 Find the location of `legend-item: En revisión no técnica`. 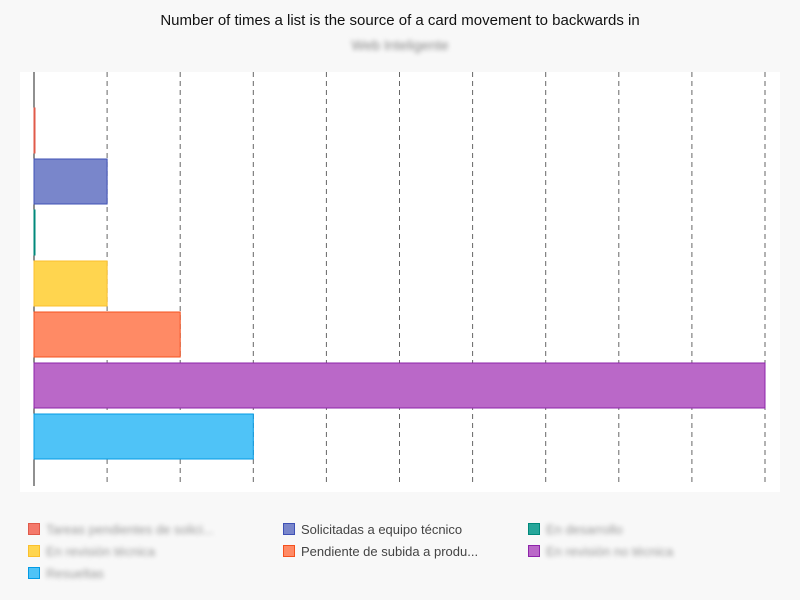

legend-item: En revisión no técnica is located at coordinates (600, 551).